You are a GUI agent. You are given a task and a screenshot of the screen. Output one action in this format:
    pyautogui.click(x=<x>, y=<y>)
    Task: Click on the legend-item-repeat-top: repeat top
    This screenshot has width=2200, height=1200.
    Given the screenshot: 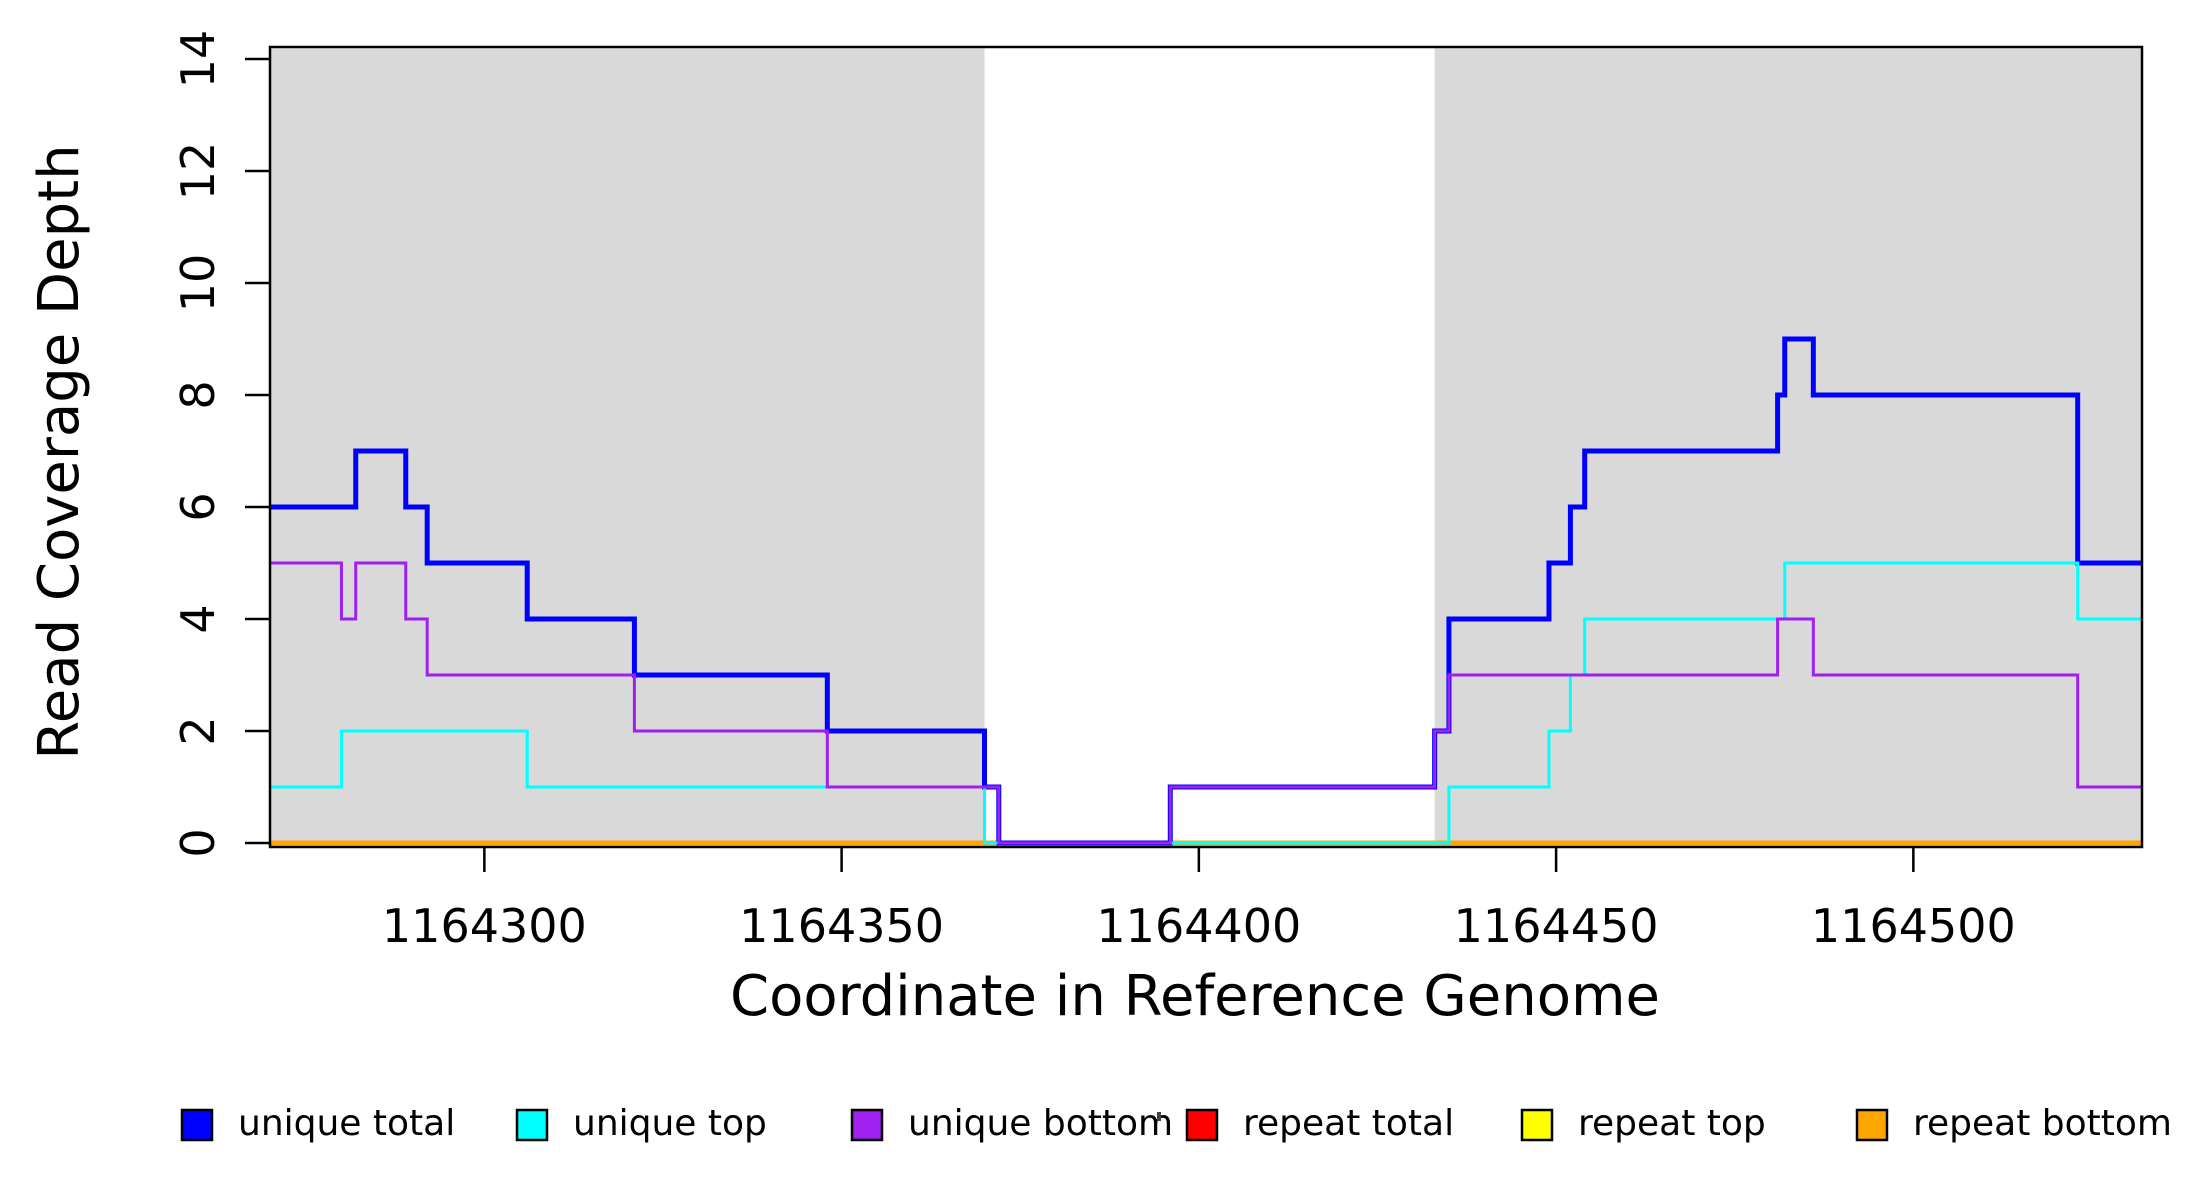 What is the action you would take?
    pyautogui.click(x=1643, y=1123)
    